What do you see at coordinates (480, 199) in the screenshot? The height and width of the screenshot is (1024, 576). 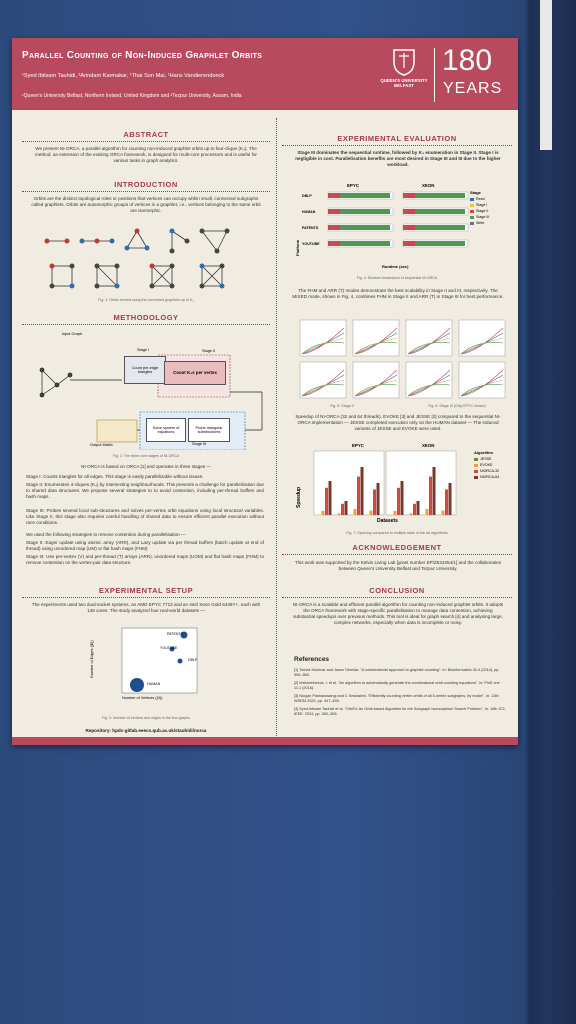 I see `legend-entry: Read` at bounding box center [480, 199].